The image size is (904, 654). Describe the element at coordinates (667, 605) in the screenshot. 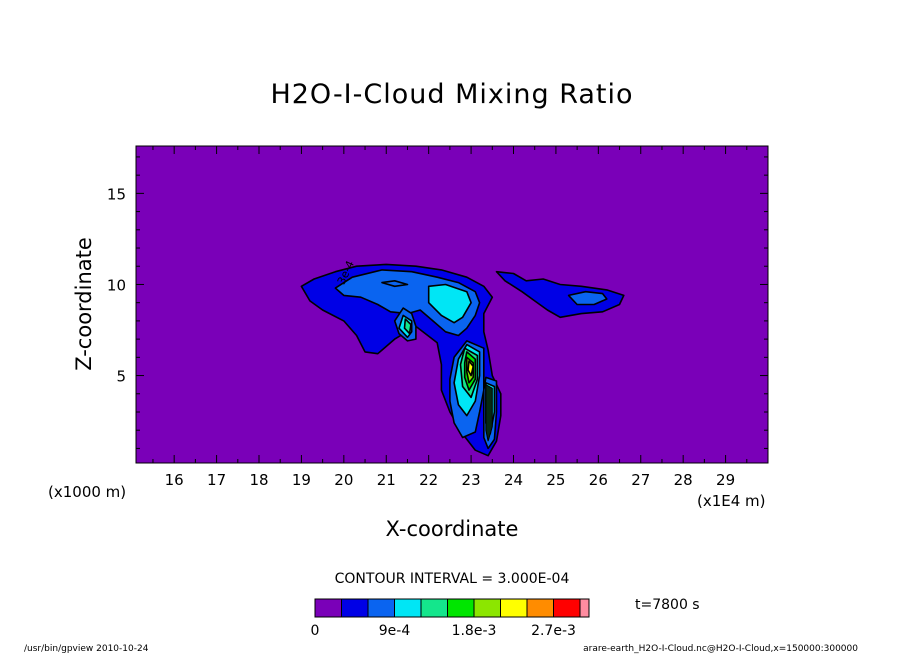

I see `time-label: t=7800 s` at that location.